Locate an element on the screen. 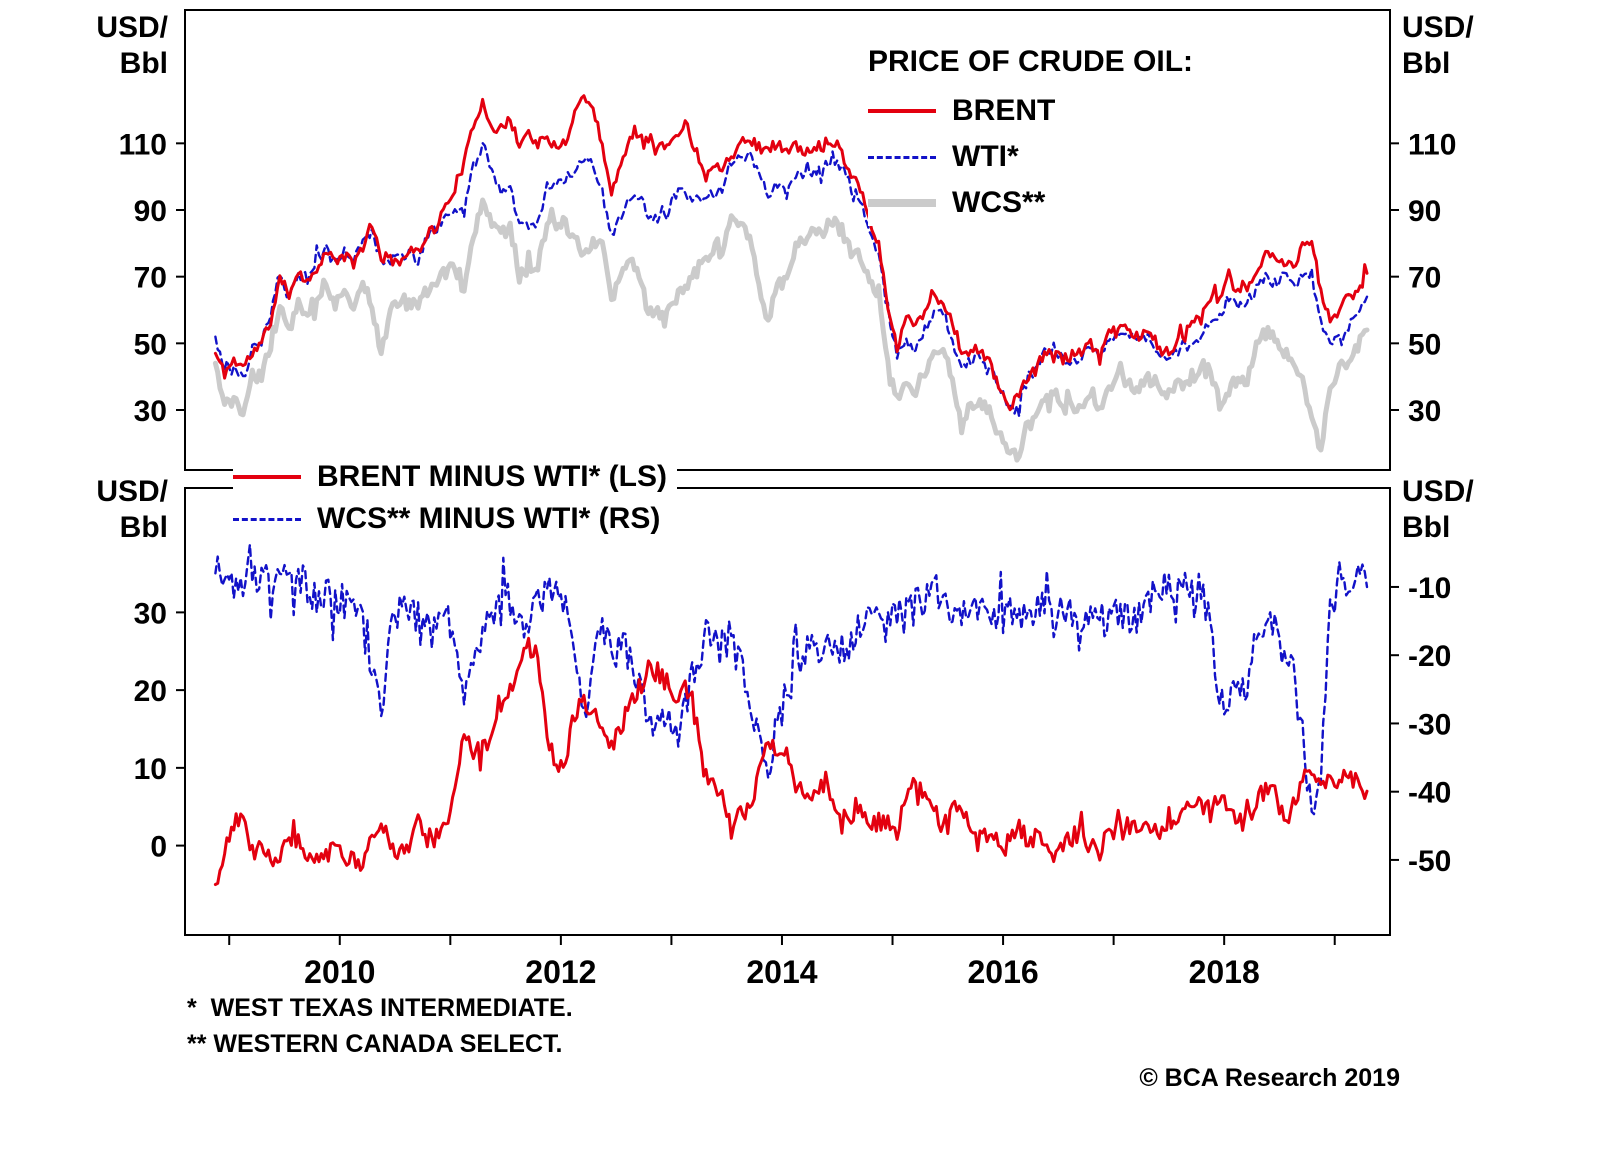  legend-item-label: WCS** is located at coordinates (999, 202).